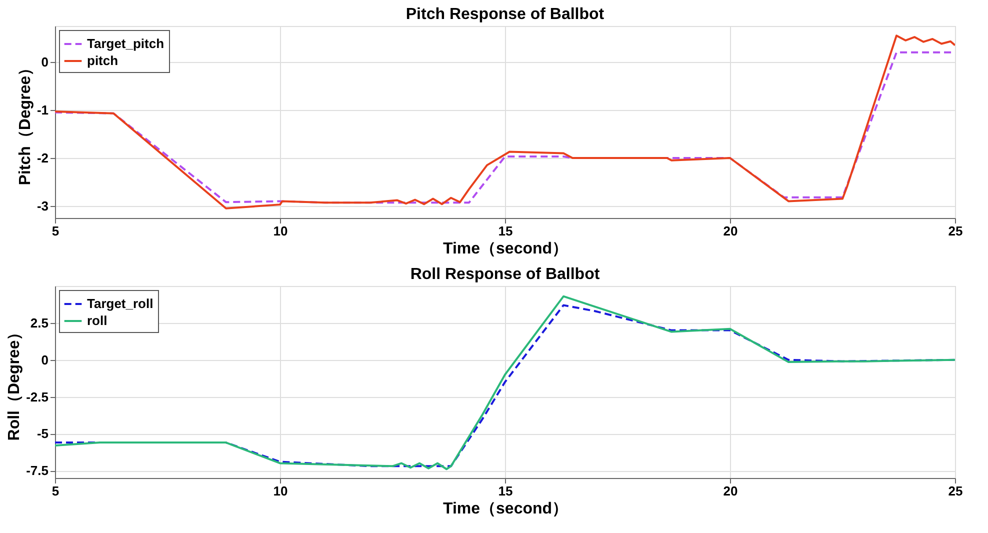 The image size is (988, 533). I want to click on chart-title: Roll Response of Ballbot, so click(505, 274).